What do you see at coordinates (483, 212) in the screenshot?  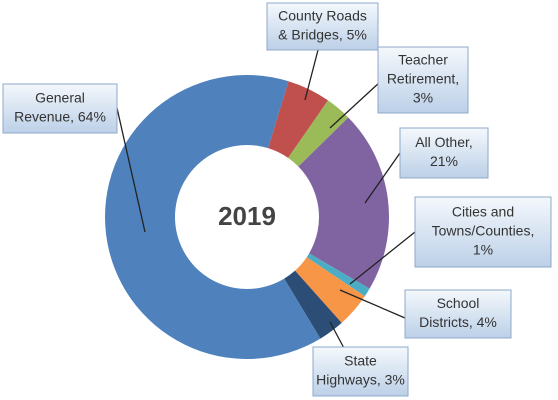 I see `data-label: Cities and` at bounding box center [483, 212].